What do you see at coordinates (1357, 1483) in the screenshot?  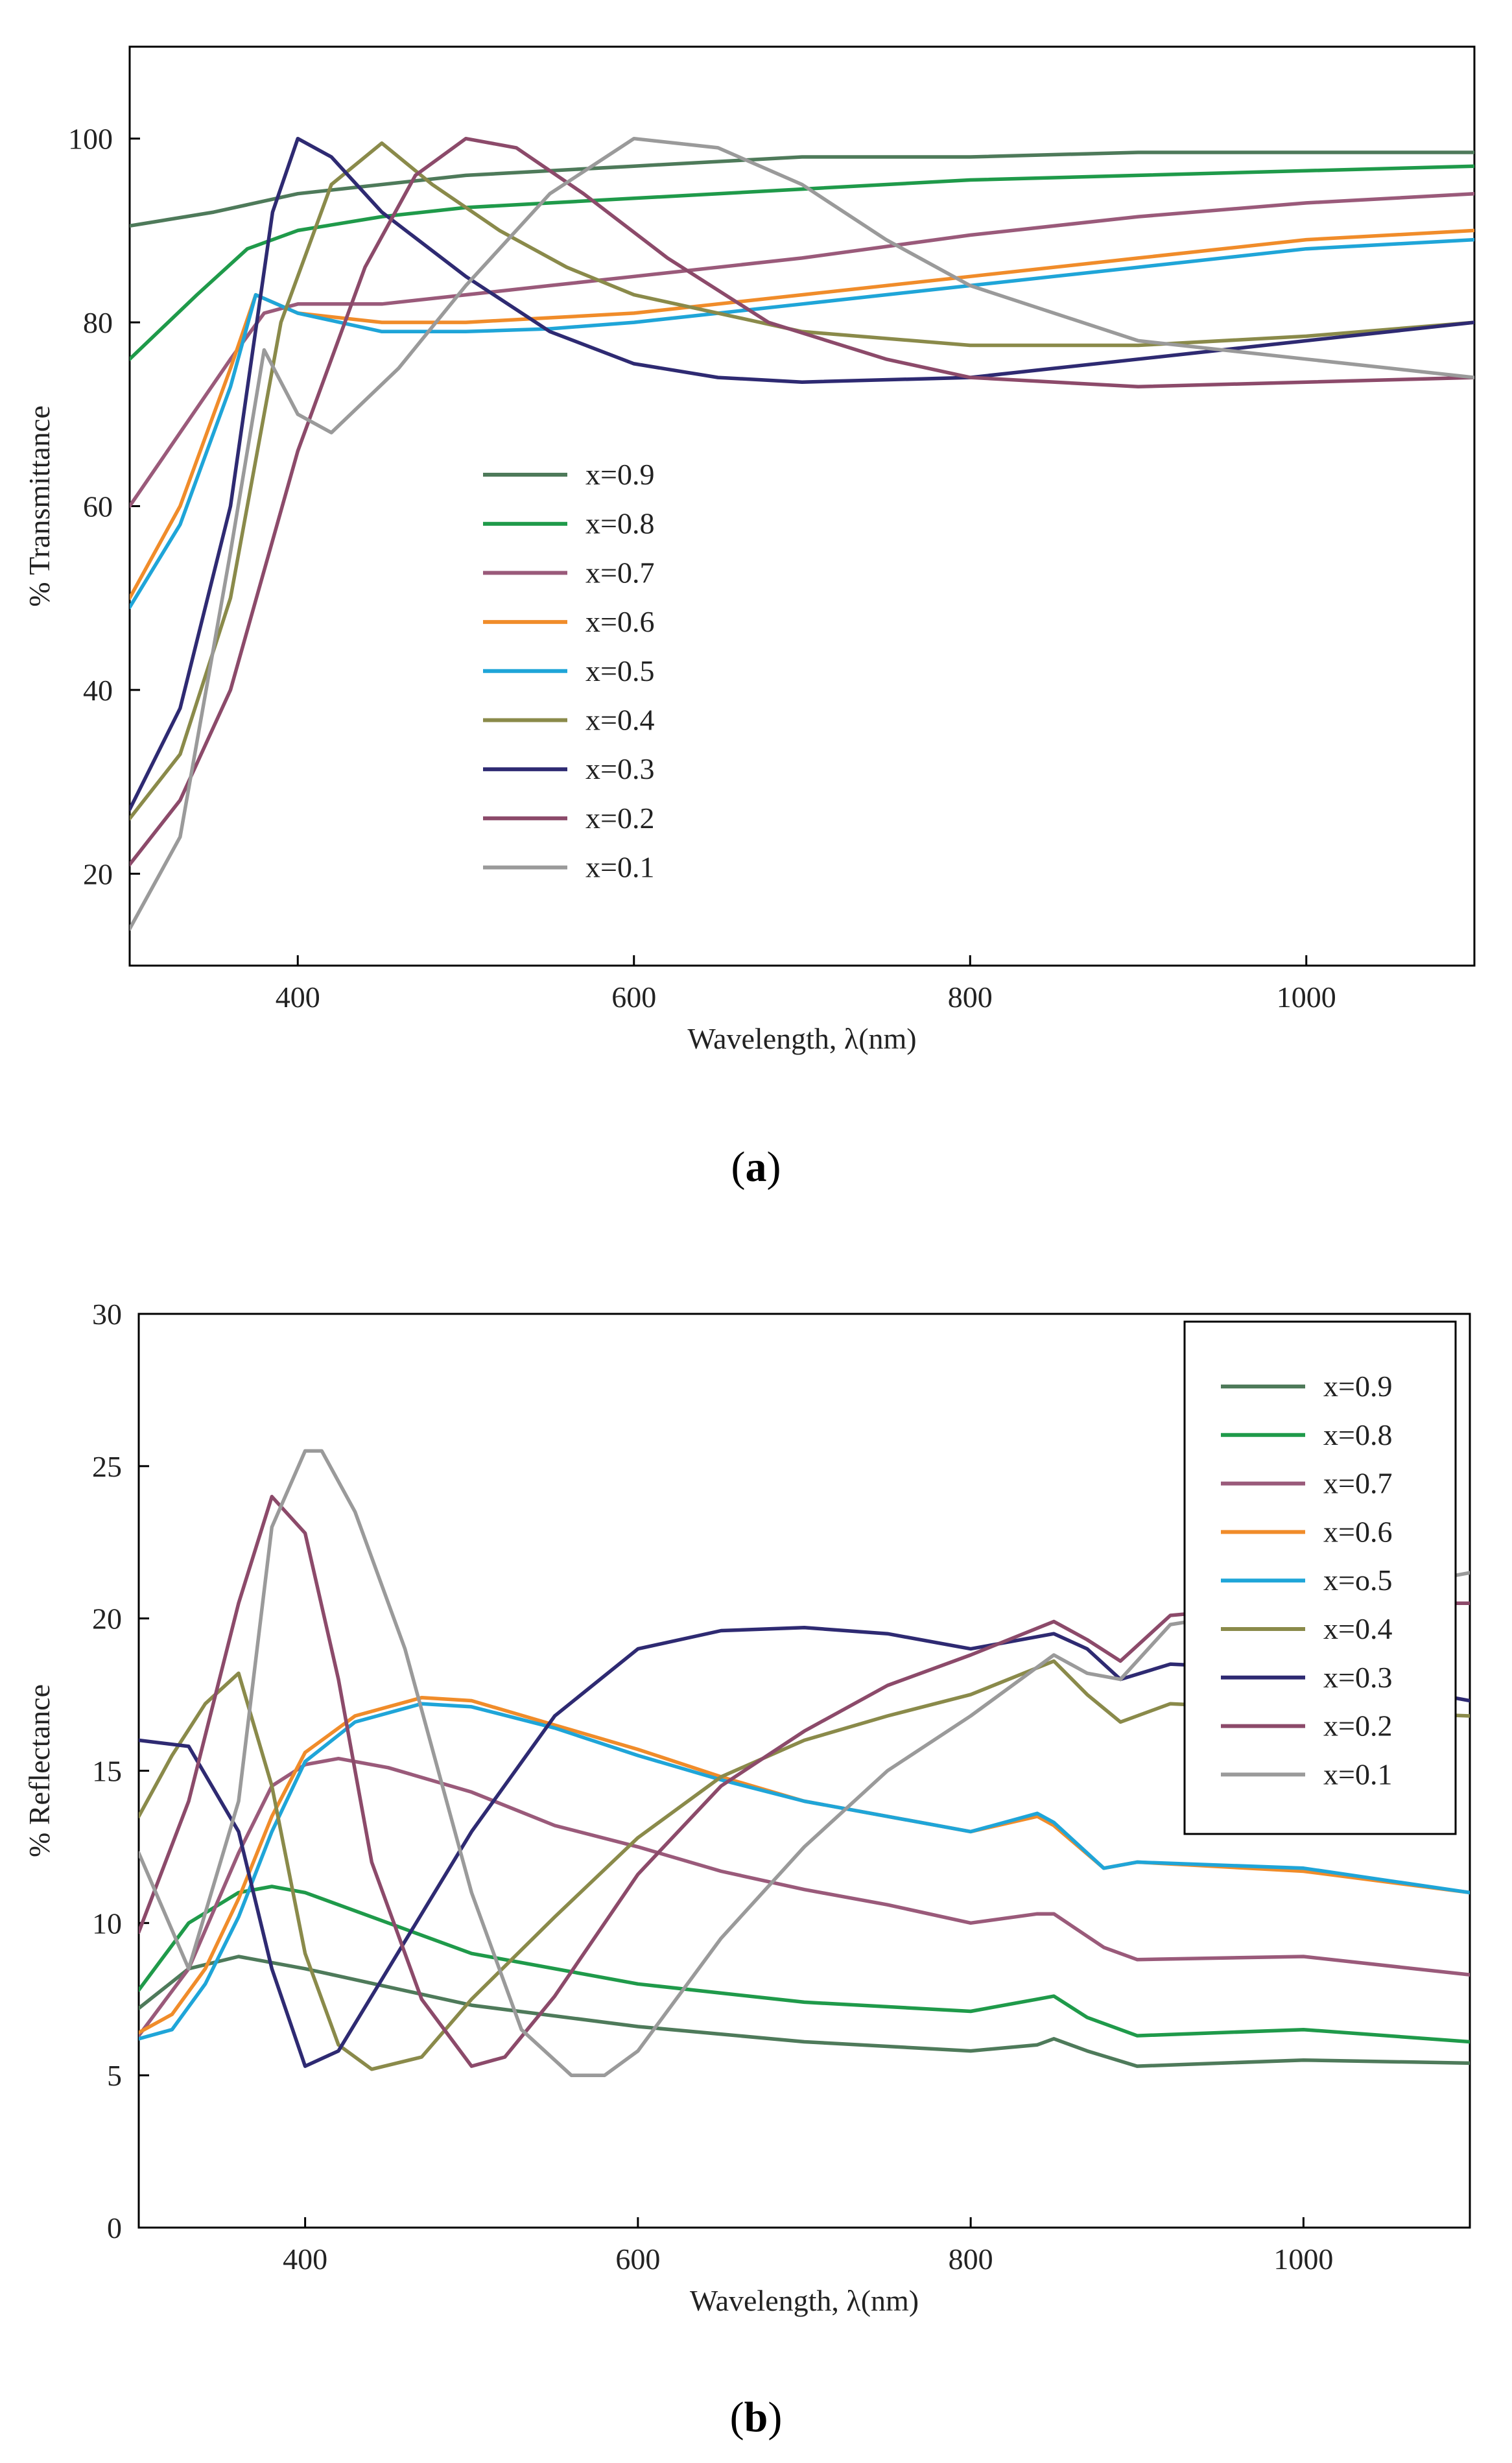 I see `chart-b-legend-label-3: x=0.7` at bounding box center [1357, 1483].